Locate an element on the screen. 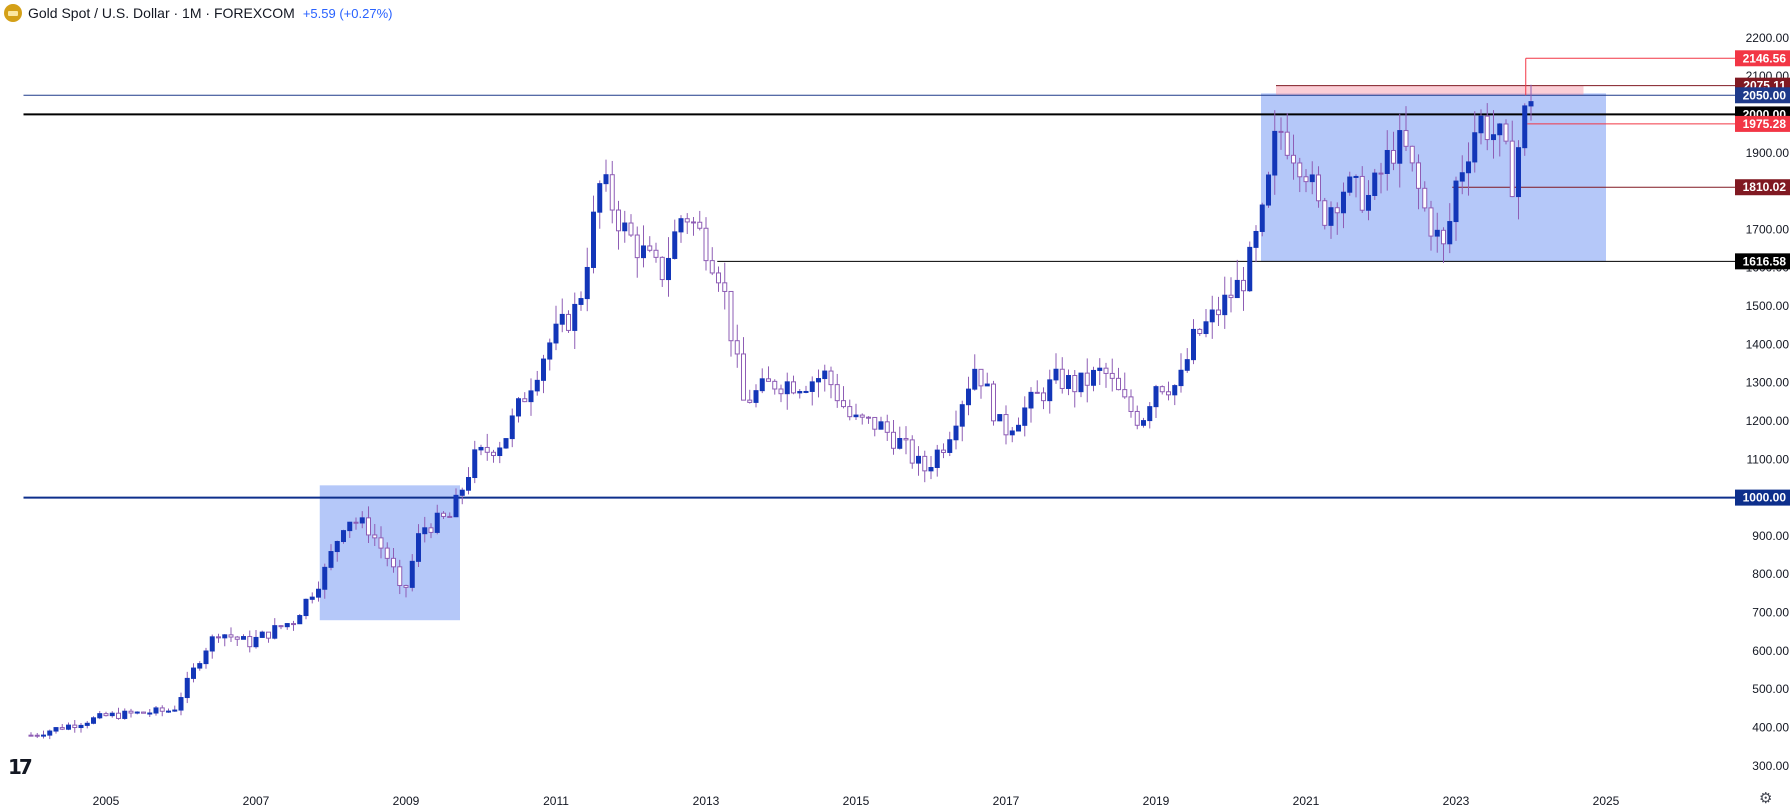  x-tick-label: 2023 is located at coordinates (1456, 801).